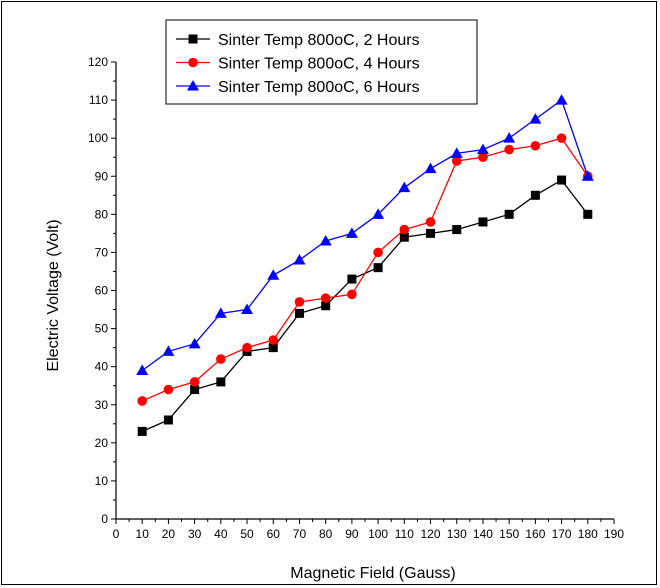 The height and width of the screenshot is (588, 660). Describe the element at coordinates (483, 534) in the screenshot. I see `x-tick-label: 140` at that location.